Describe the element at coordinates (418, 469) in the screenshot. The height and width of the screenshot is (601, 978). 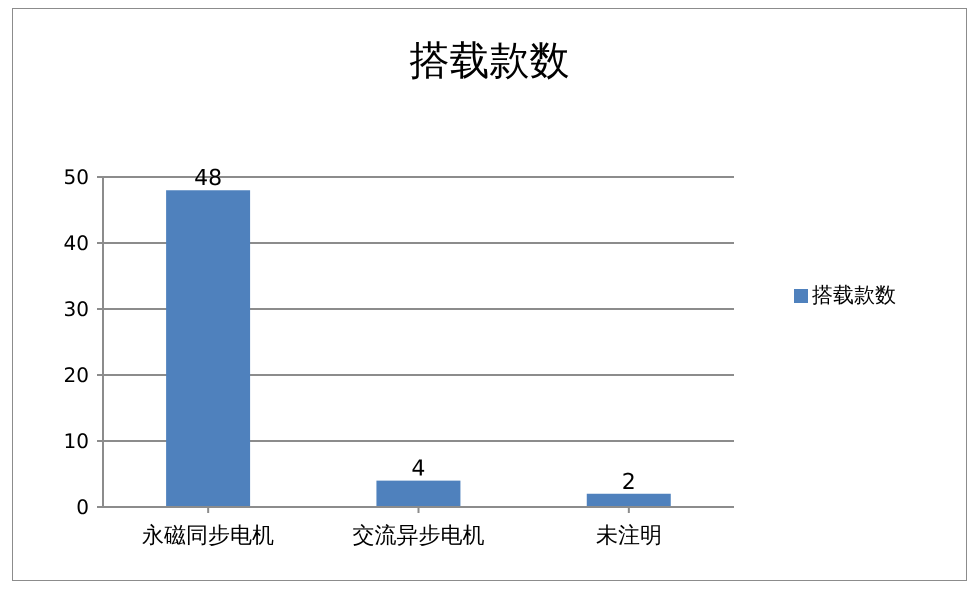
I see `data-label: 4` at that location.